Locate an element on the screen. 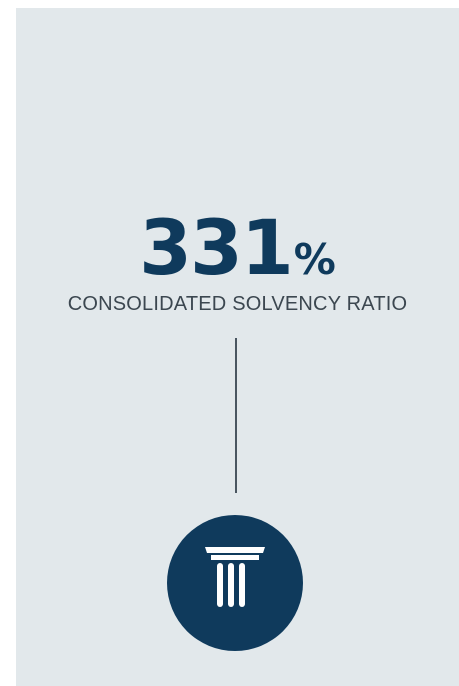  stat-value: 331% is located at coordinates (237, 248).